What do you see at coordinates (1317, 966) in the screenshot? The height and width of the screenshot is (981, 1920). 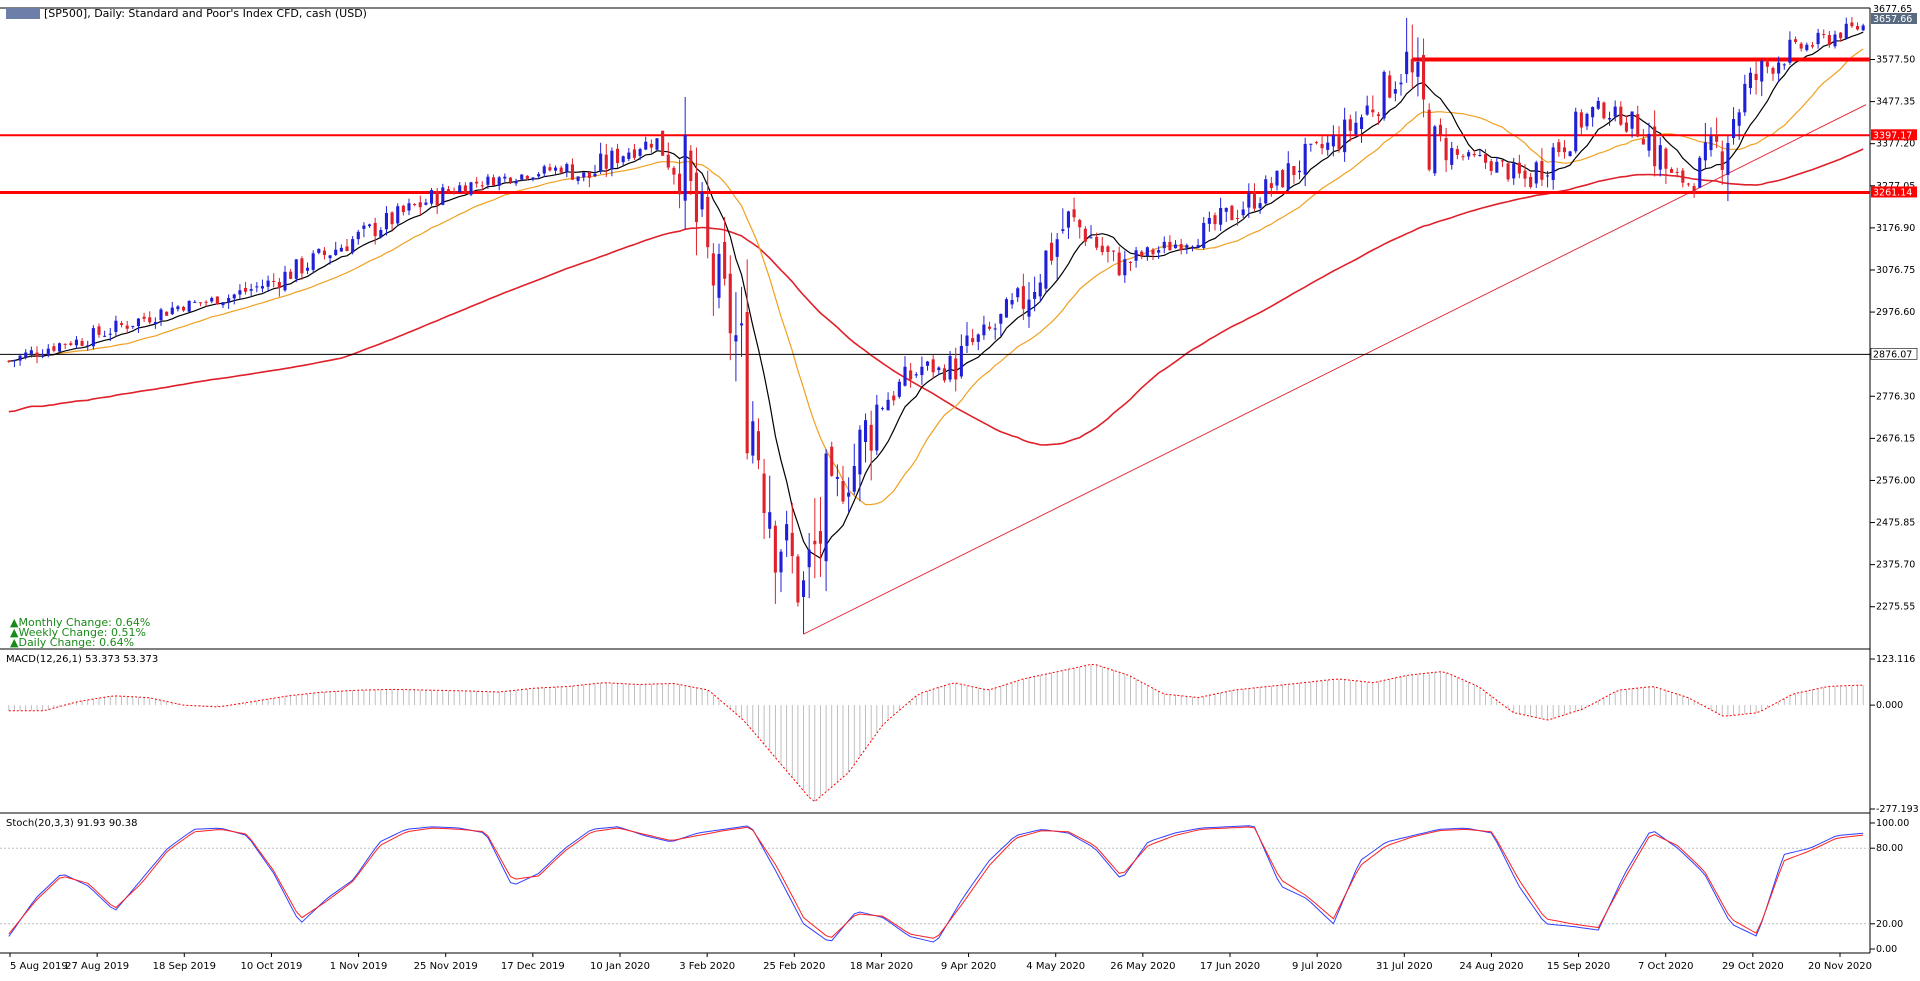 I see `date-tick-label: 9 Jul 2020` at bounding box center [1317, 966].